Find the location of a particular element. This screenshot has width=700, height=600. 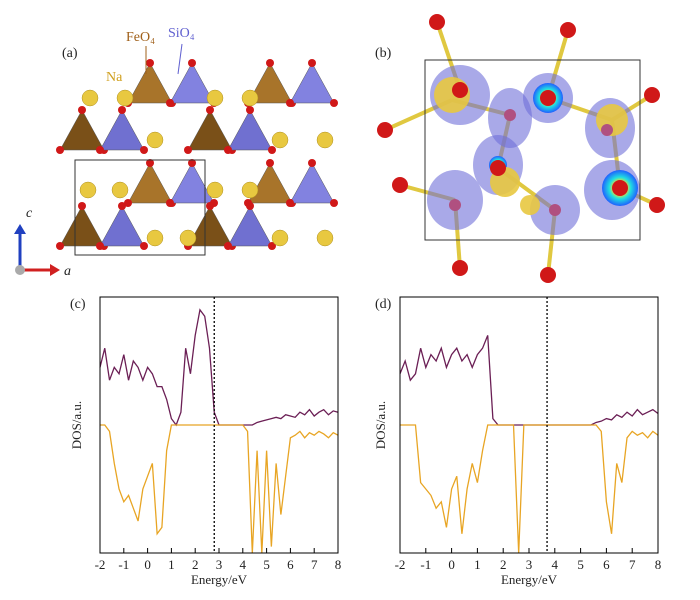

sio4-label: SiO₄ is located at coordinates (181, 33).